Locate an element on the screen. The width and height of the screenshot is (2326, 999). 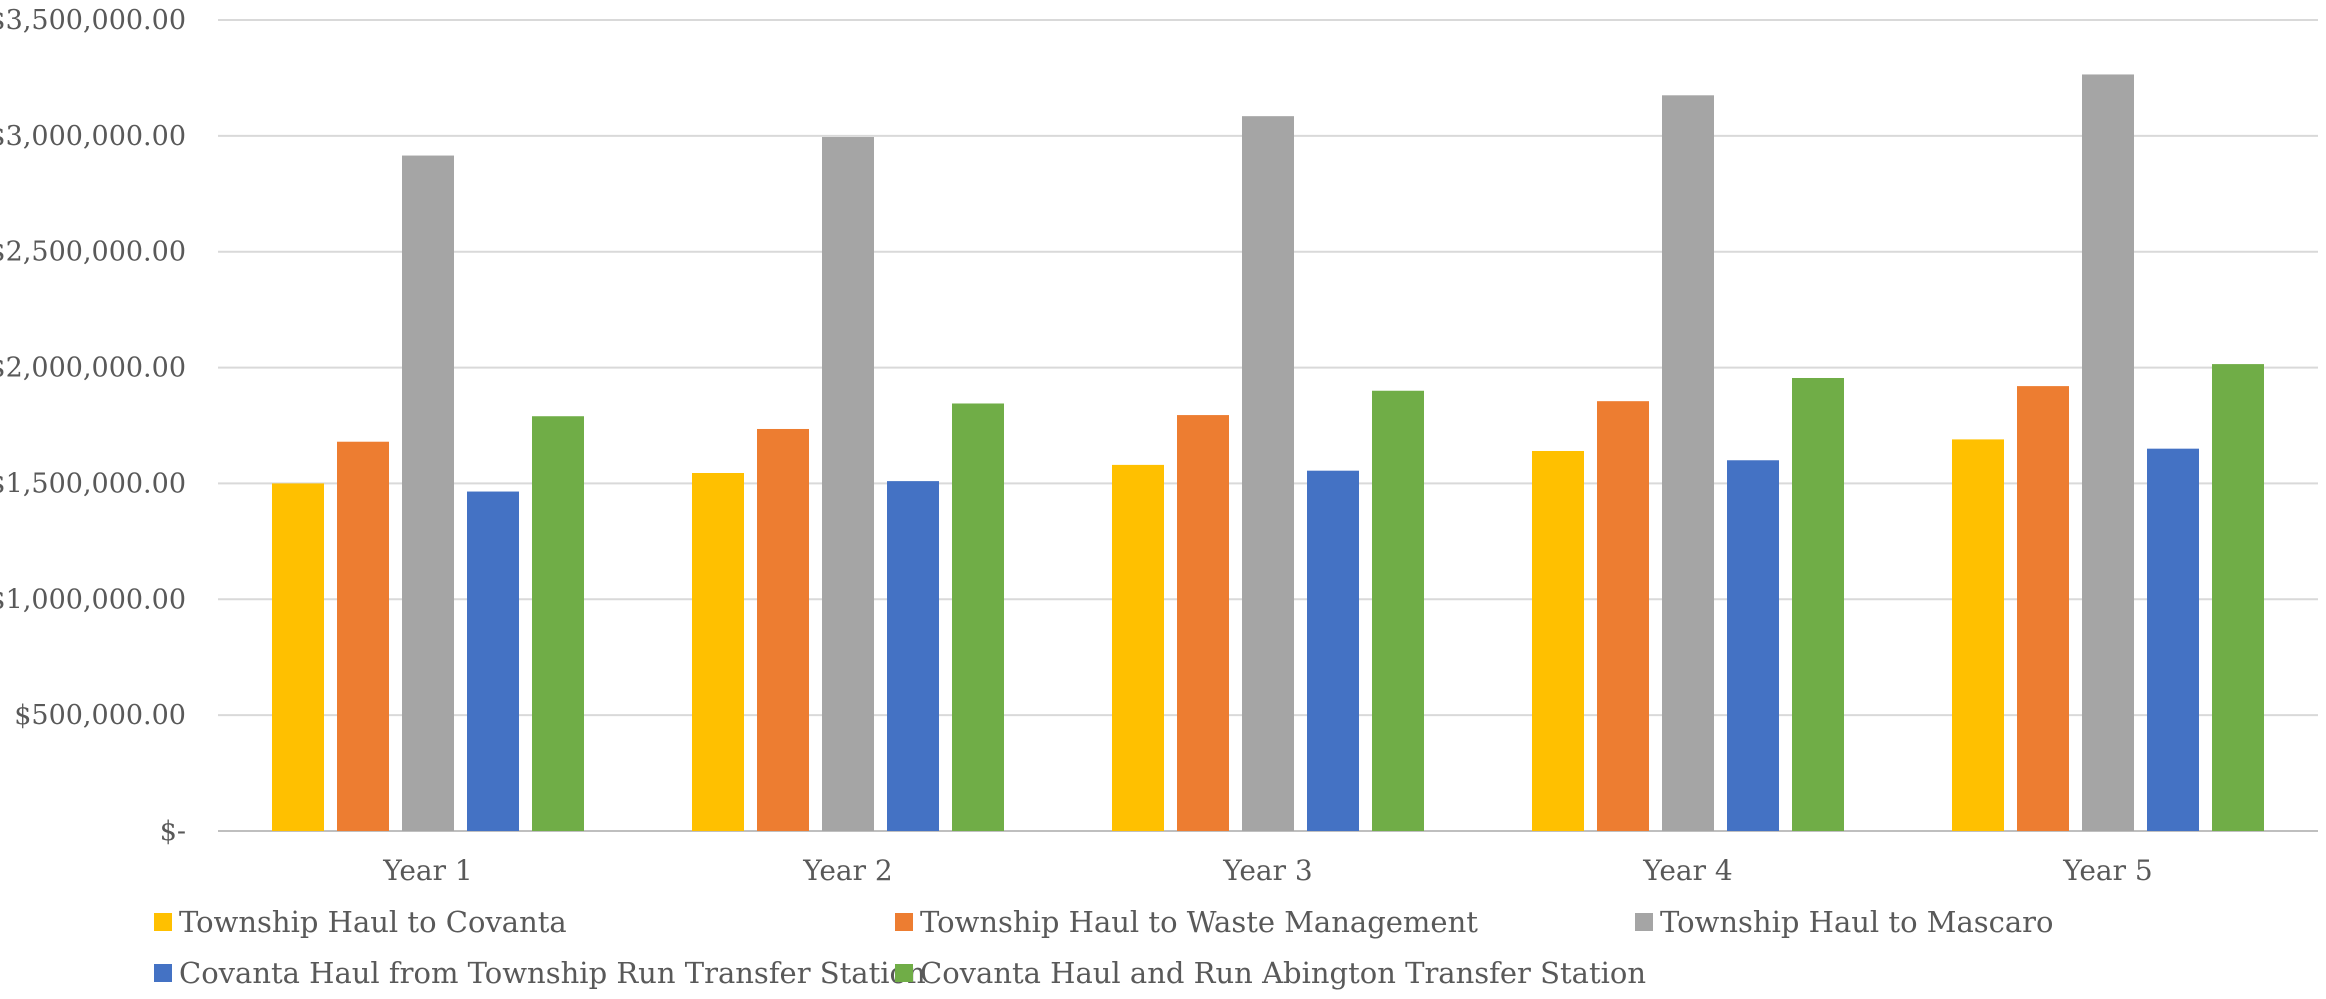
legend-label: Township Haul to Mascaro is located at coordinates (1856, 922).